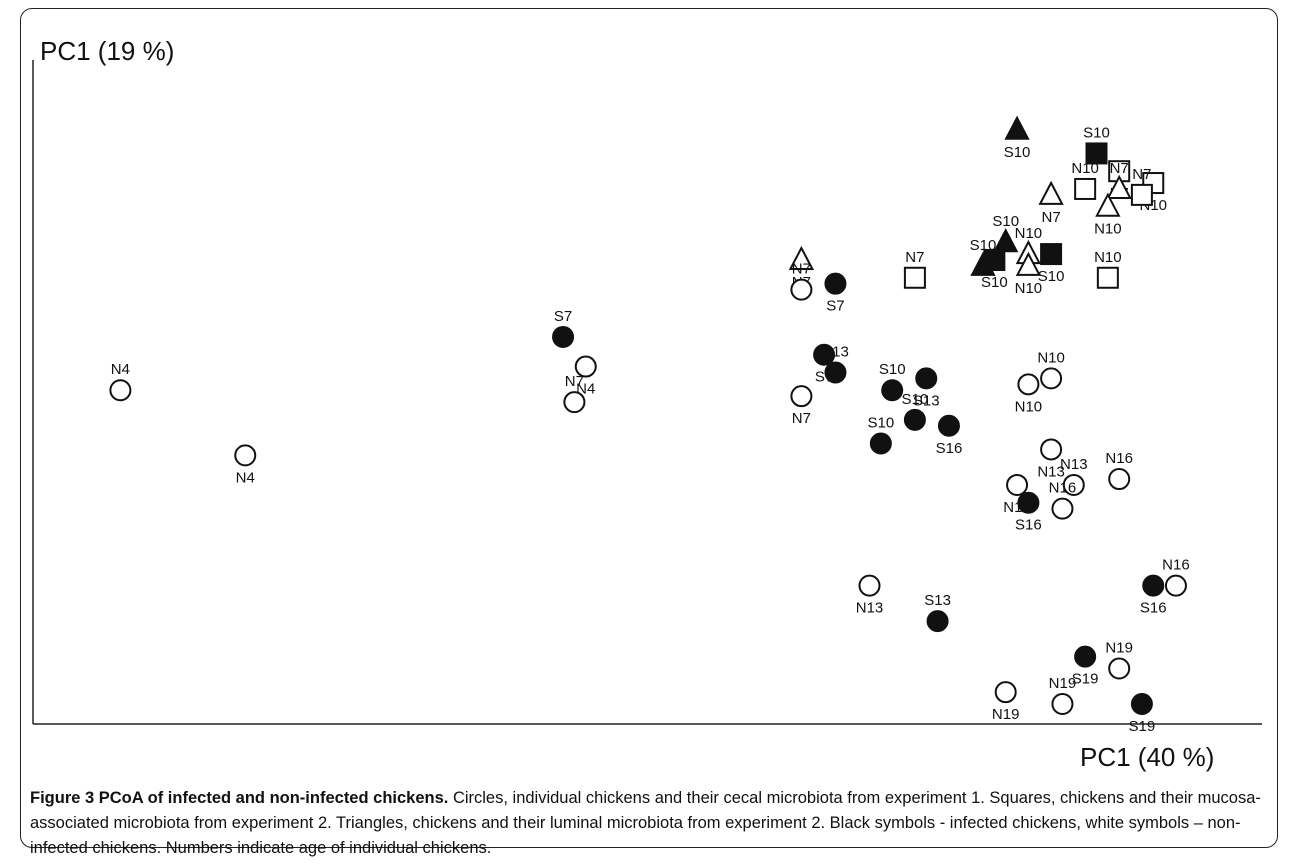  What do you see at coordinates (107, 51) in the screenshot?
I see `y-axis-title: PC1 (19 %)` at bounding box center [107, 51].